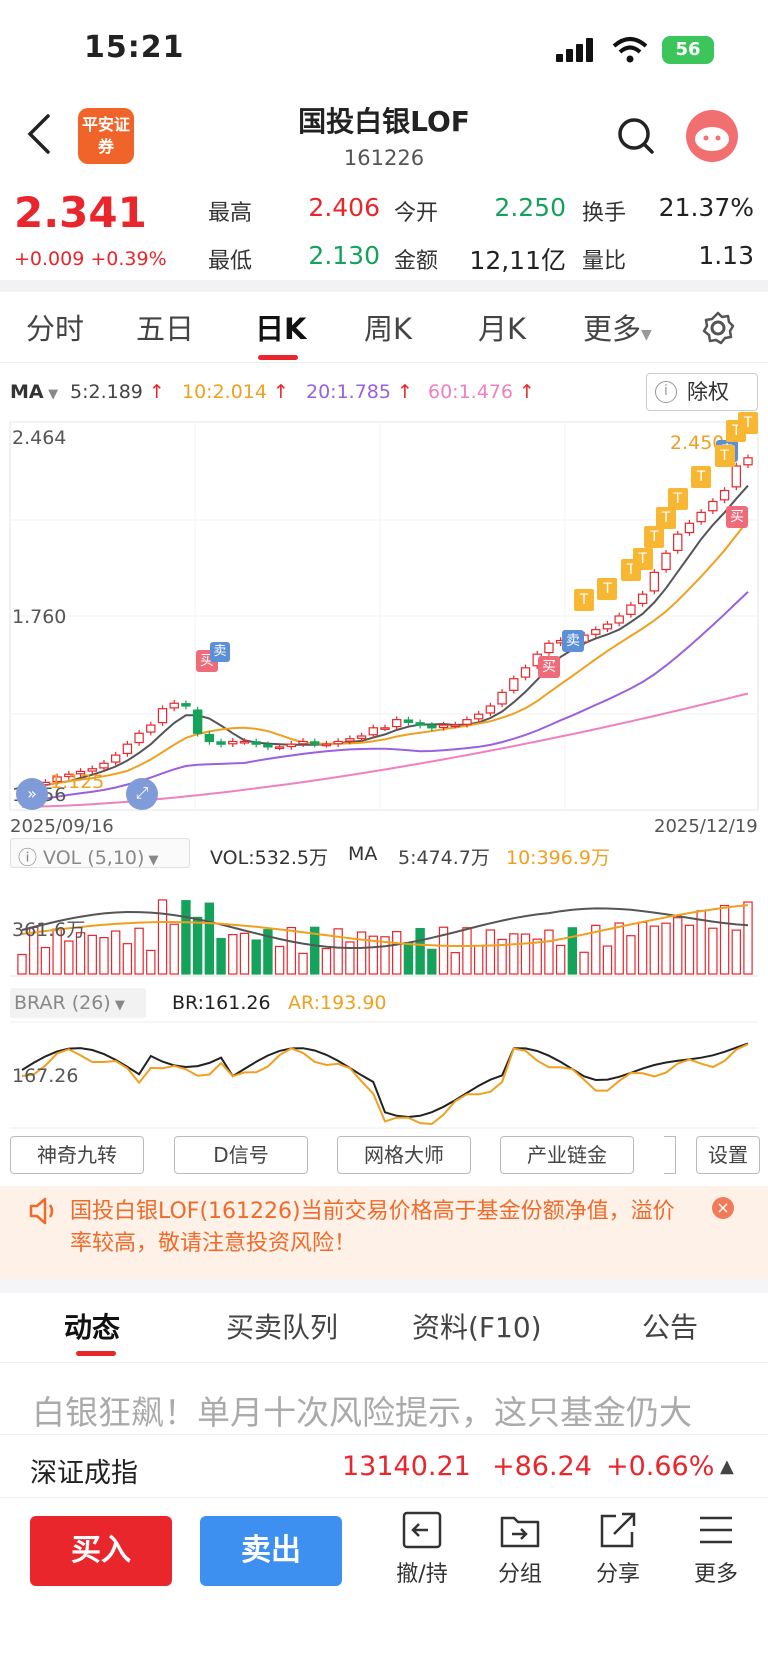 The image size is (768, 1663). I want to click on tab-daily-k: 日K, so click(281, 329).